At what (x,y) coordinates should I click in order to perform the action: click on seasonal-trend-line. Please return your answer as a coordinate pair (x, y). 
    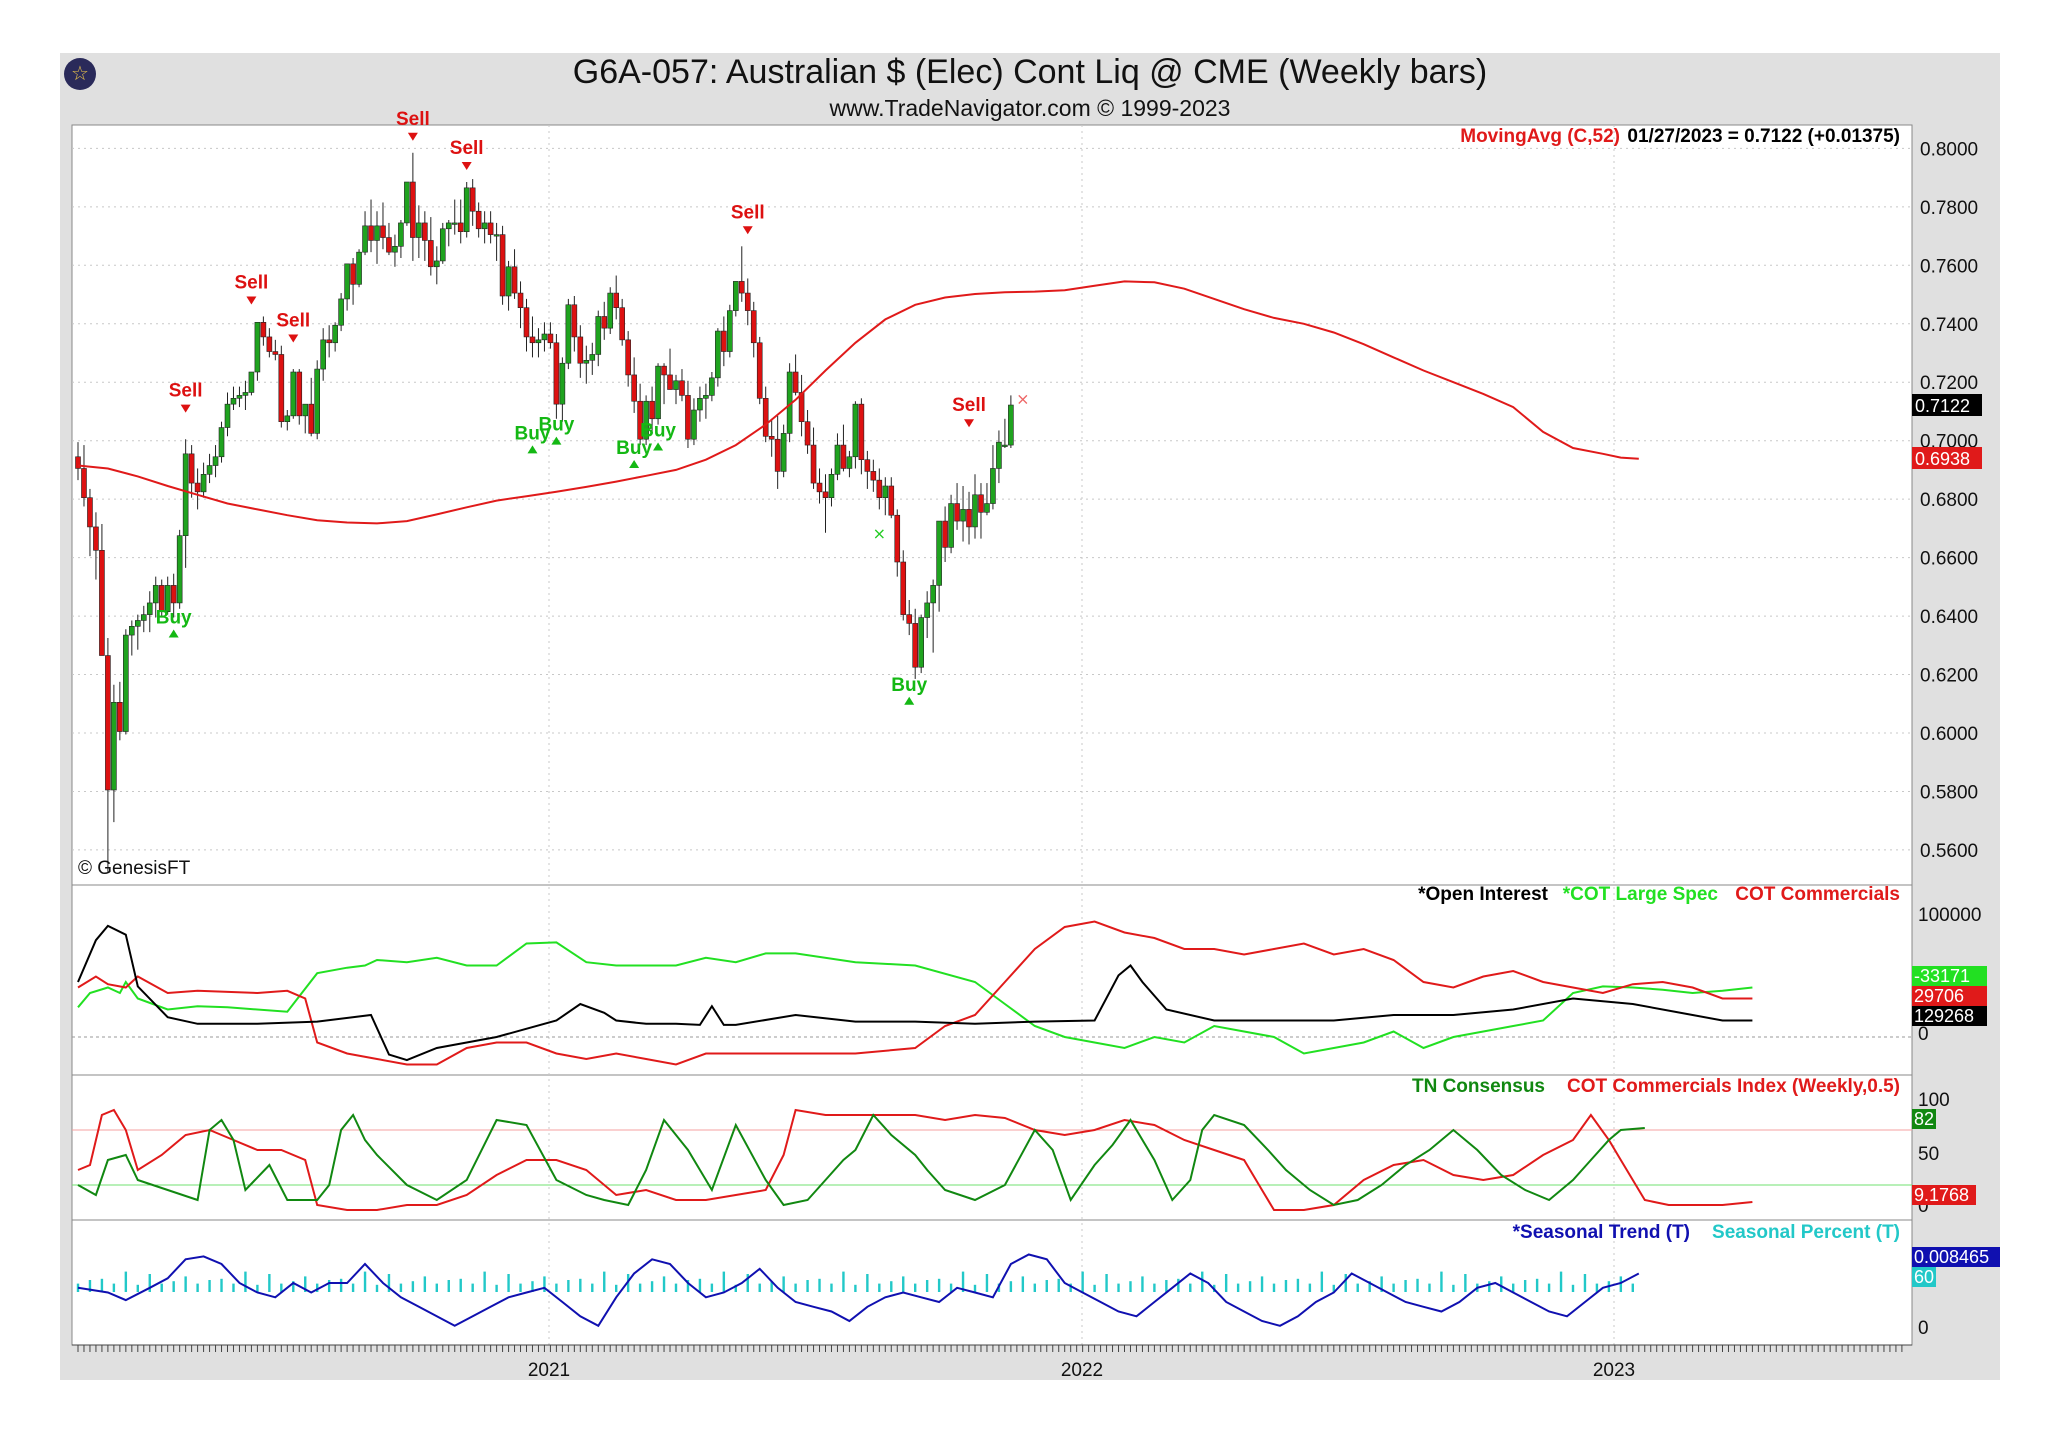
    Looking at the image, I should click on (858, 1290).